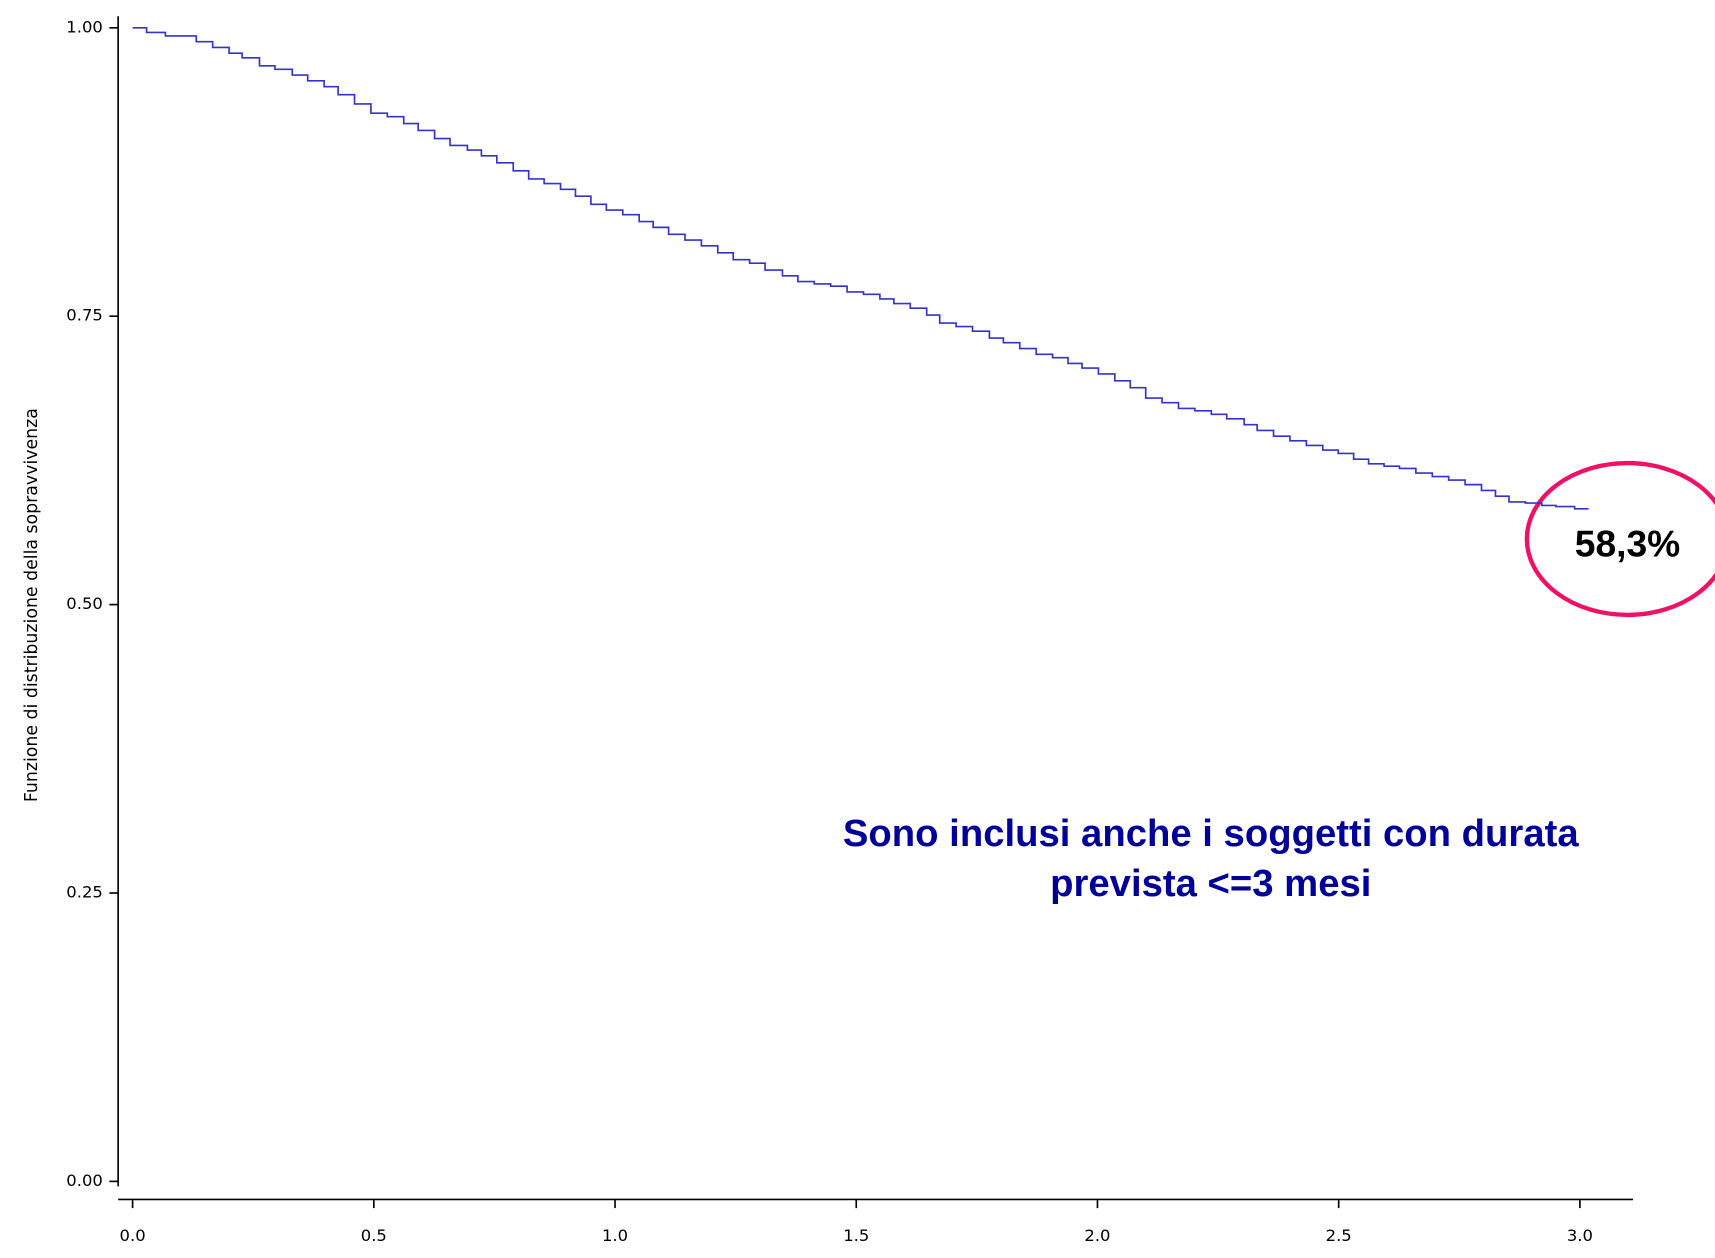 This screenshot has width=1715, height=1258. I want to click on x-tick-label: 0.0, so click(133, 1235).